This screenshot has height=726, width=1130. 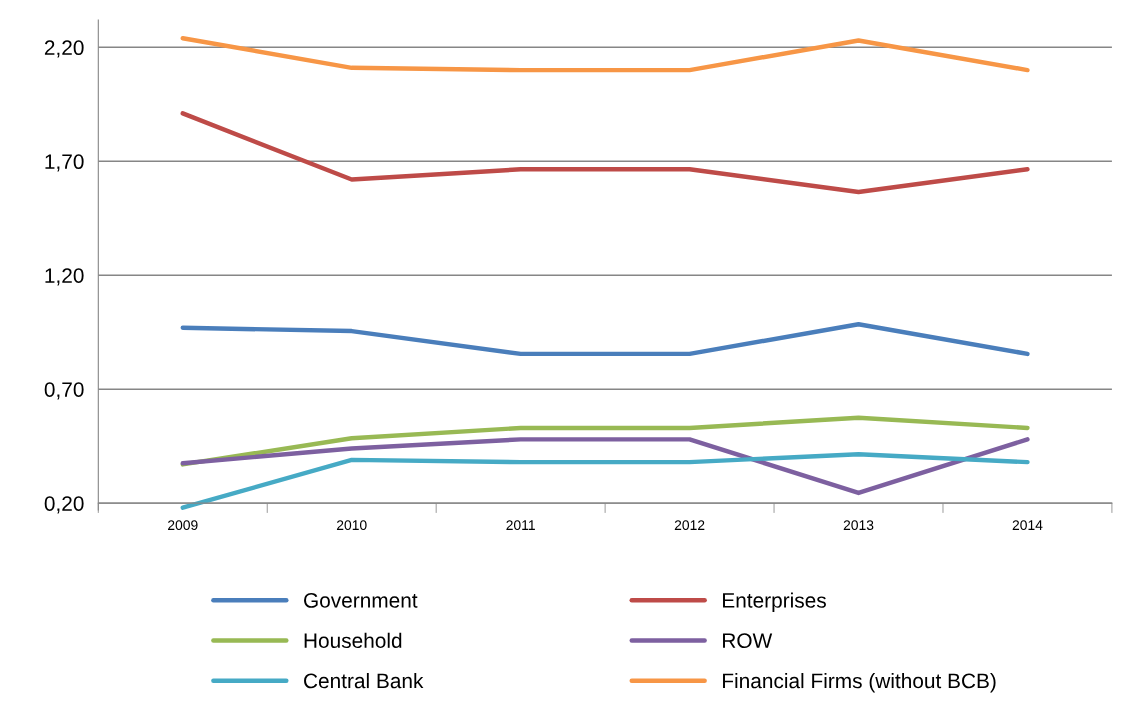 I want to click on x-tick-label: 2009, so click(x=183, y=525).